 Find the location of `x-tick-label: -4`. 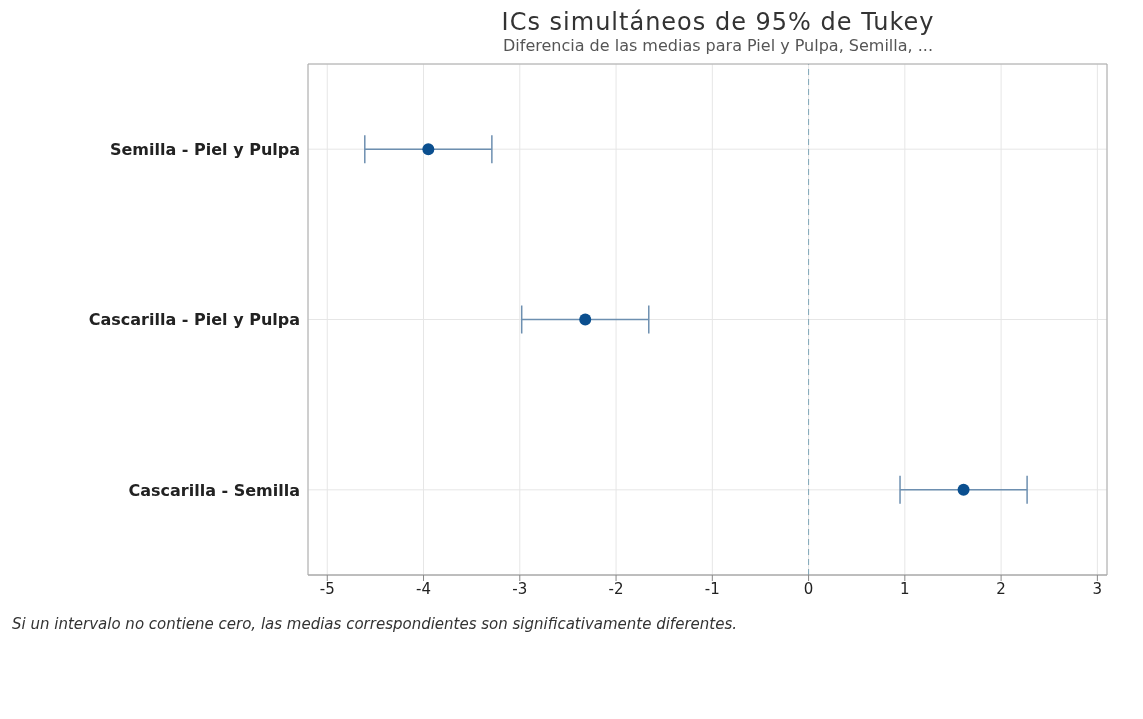

x-tick-label: -4 is located at coordinates (423, 588).